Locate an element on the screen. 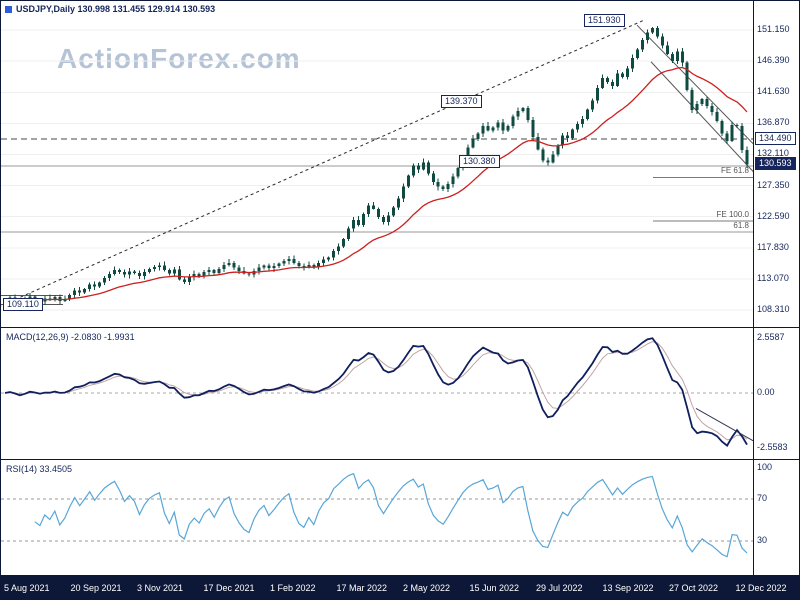 Image resolution: width=800 pixels, height=600 pixels. rsi-line is located at coordinates (391, 515).